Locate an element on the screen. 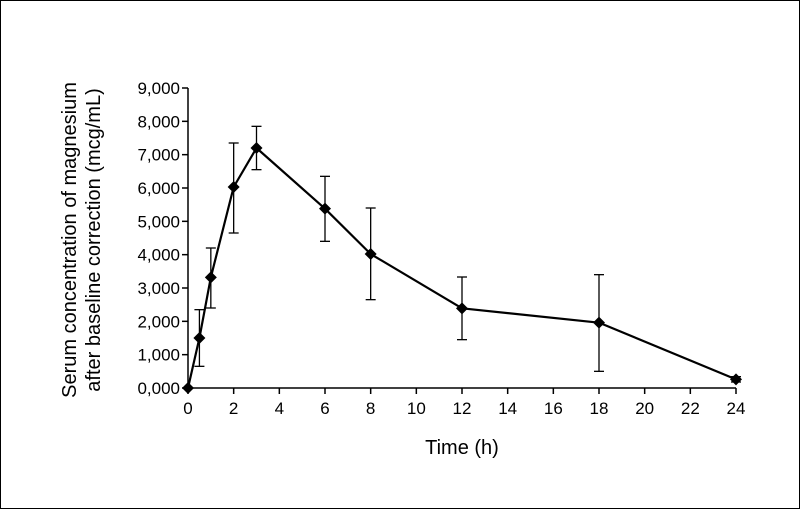  x-tick-label: 8 is located at coordinates (370, 408).